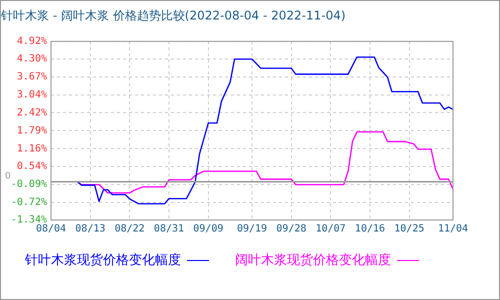 The image size is (500, 300). Describe the element at coordinates (31, 166) in the screenshot. I see `y-tick-label: 0.54%` at that location.